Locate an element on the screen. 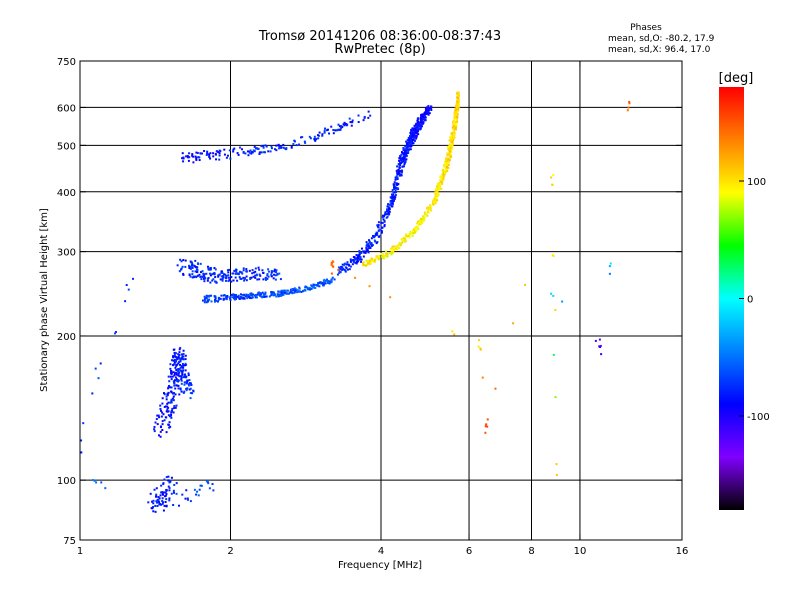 This screenshot has height=600, width=800. y-tick-label: 750 is located at coordinates (66, 62).